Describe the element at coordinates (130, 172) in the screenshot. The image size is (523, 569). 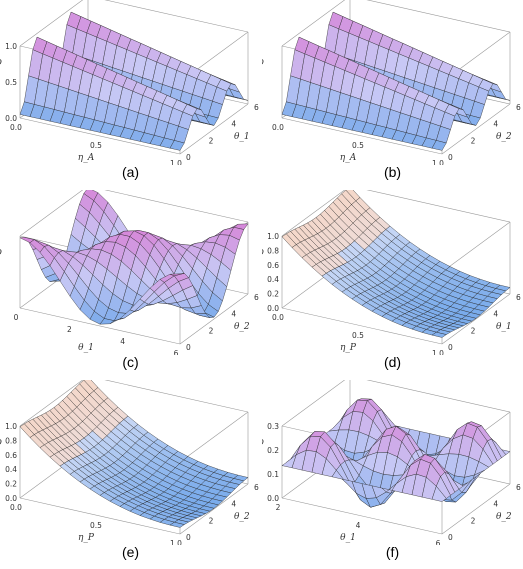
I see `caption-a: (a)` at that location.